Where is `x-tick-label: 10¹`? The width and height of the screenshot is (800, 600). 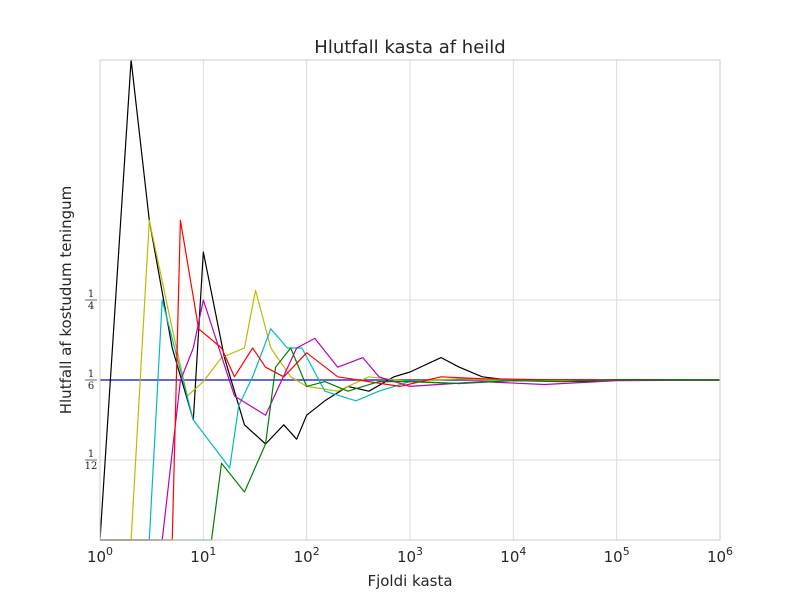
x-tick-label: 10¹ is located at coordinates (203, 555).